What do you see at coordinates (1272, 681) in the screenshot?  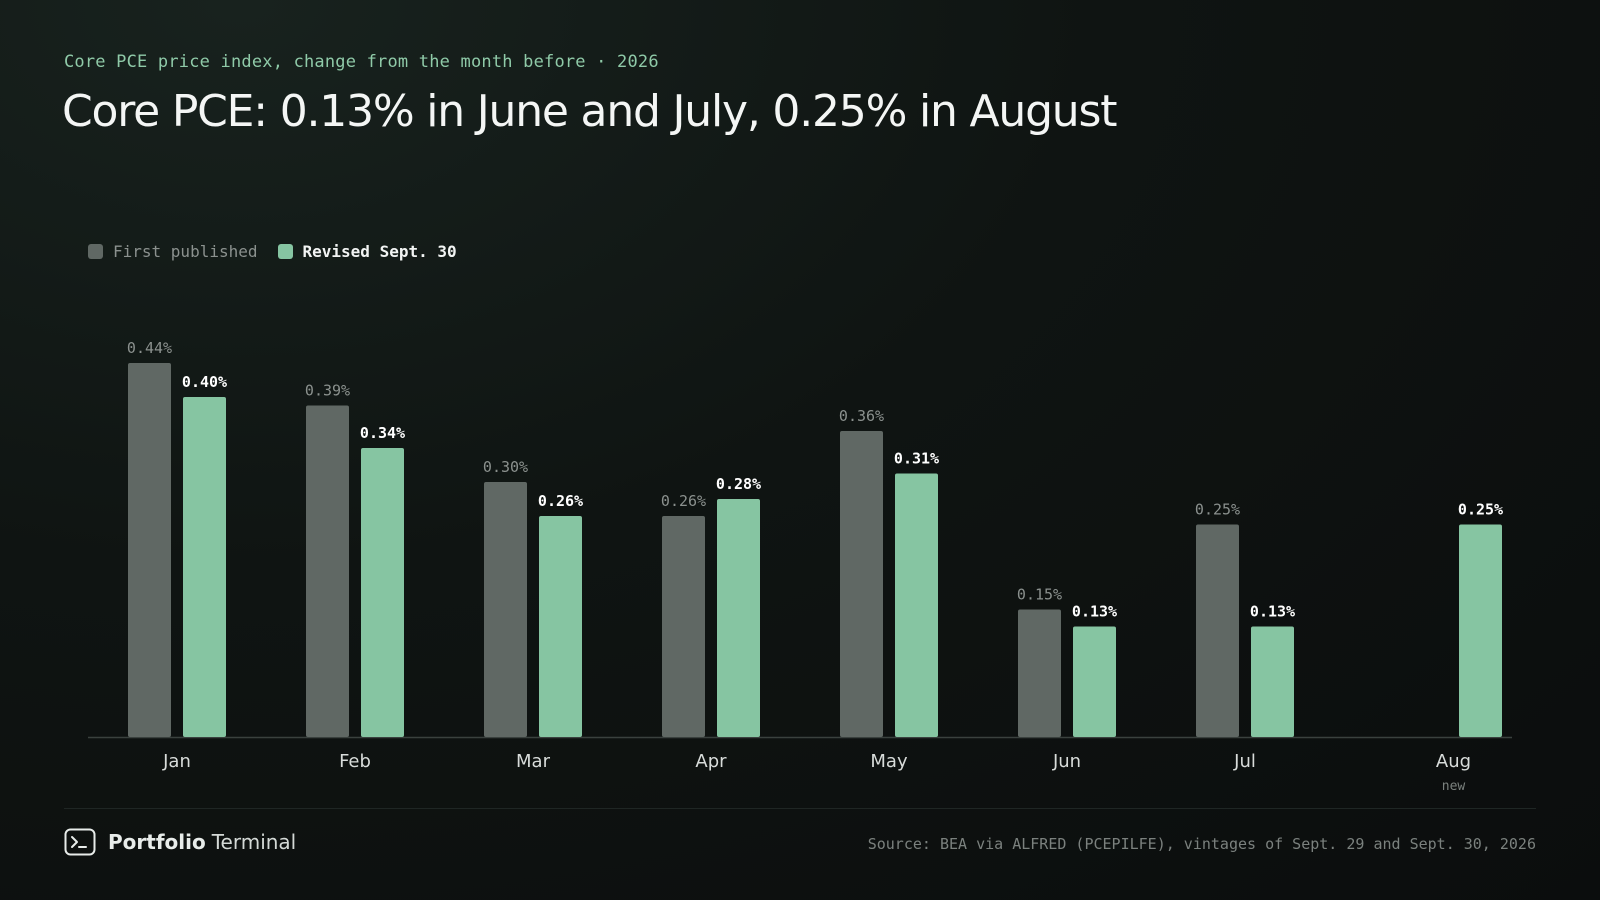 I see `bar-revised-jul` at bounding box center [1272, 681].